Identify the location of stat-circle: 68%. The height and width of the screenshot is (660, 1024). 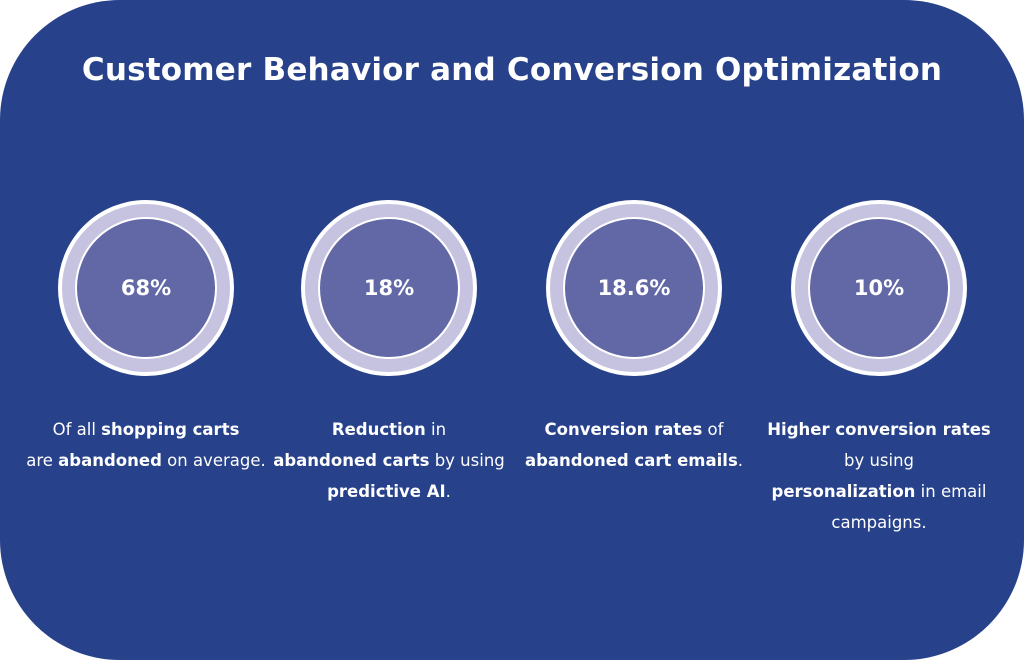
(146, 288).